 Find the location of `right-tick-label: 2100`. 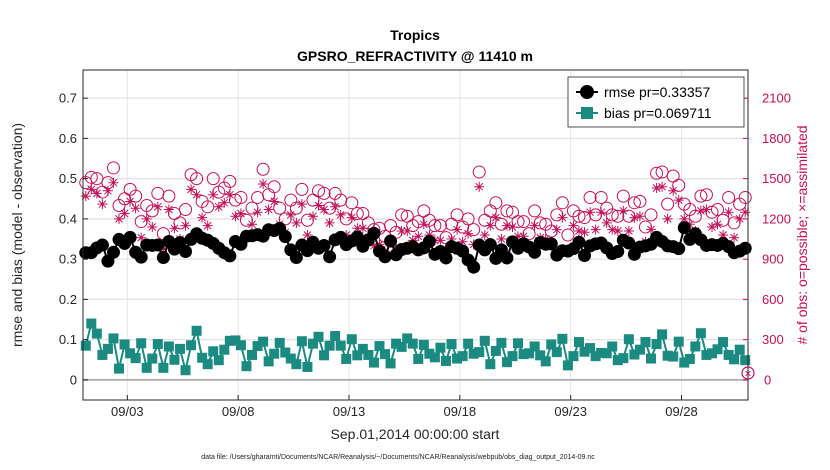

right-tick-label: 2100 is located at coordinates (776, 98).